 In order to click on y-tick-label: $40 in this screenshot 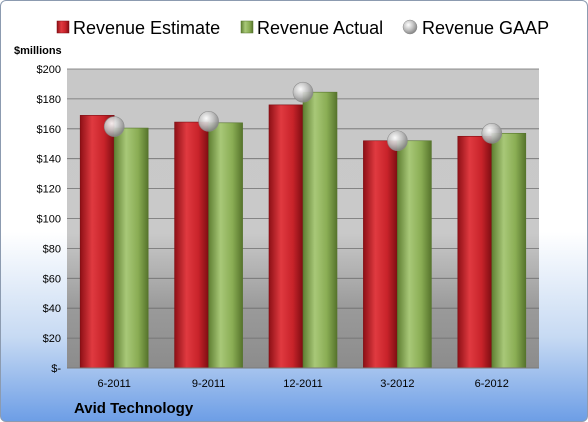, I will do `click(52, 309)`.